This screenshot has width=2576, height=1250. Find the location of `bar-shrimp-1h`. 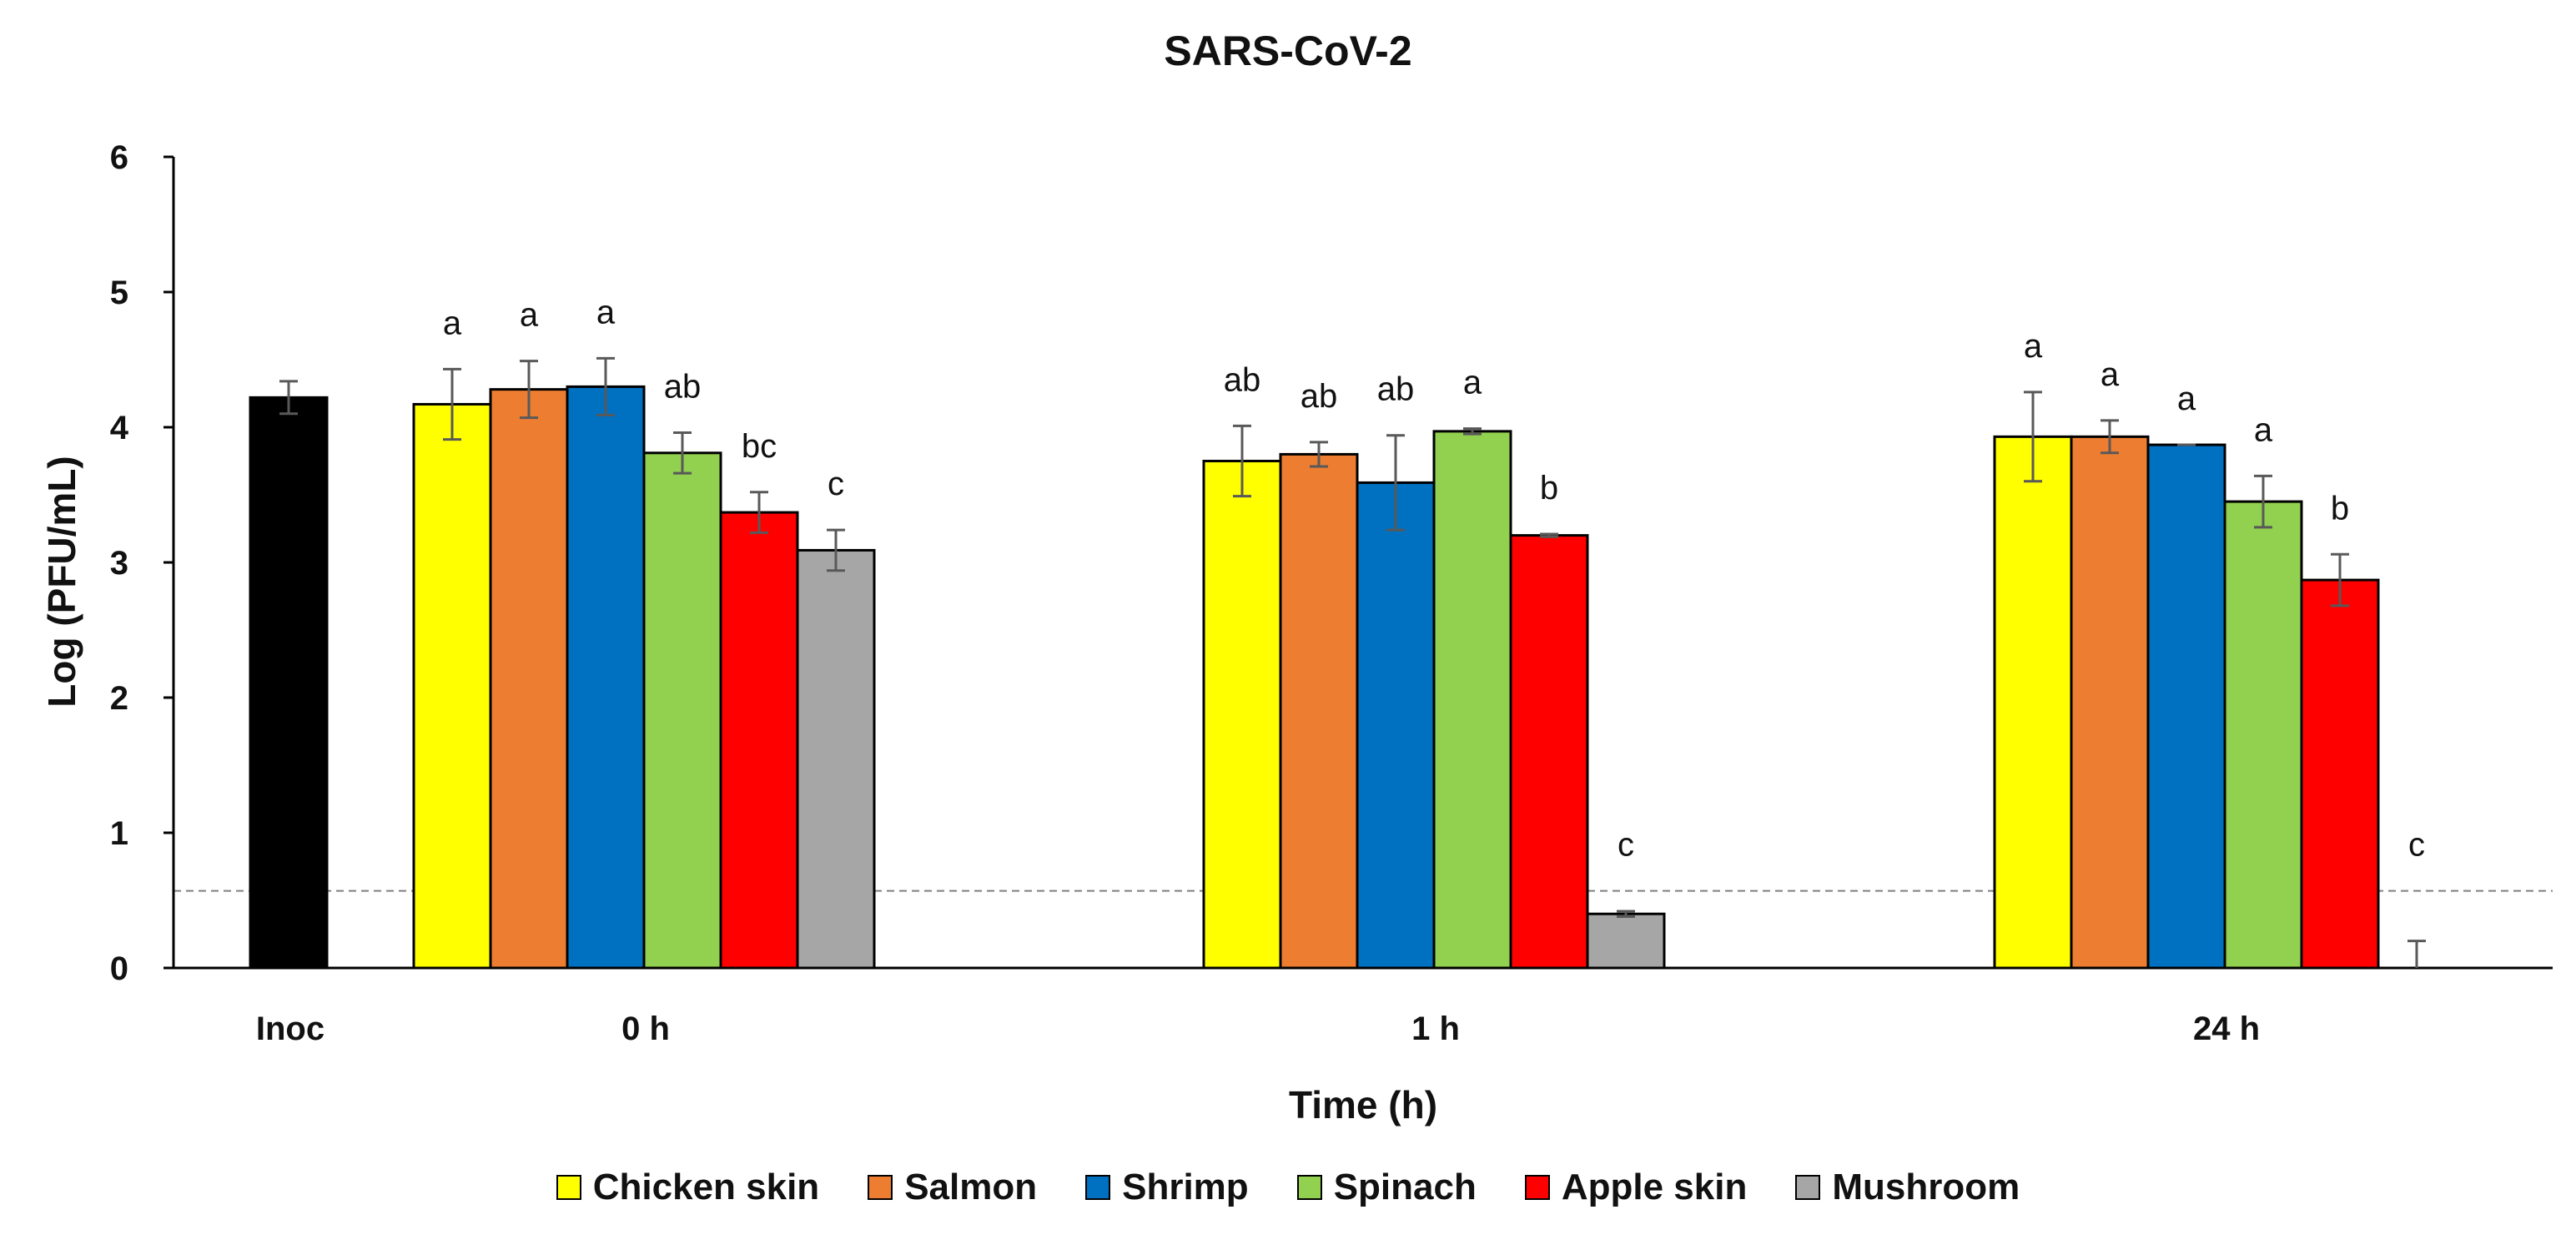

bar-shrimp-1h is located at coordinates (1396, 725).